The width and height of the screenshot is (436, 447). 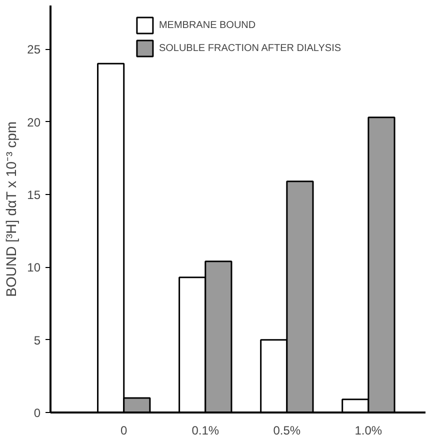 What do you see at coordinates (37, 413) in the screenshot?
I see `y-tick-label: 0` at bounding box center [37, 413].